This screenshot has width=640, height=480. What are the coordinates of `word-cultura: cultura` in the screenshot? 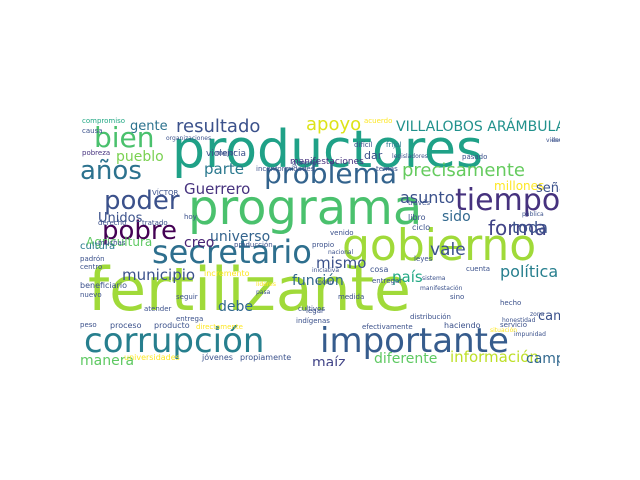 It's located at (98, 246).